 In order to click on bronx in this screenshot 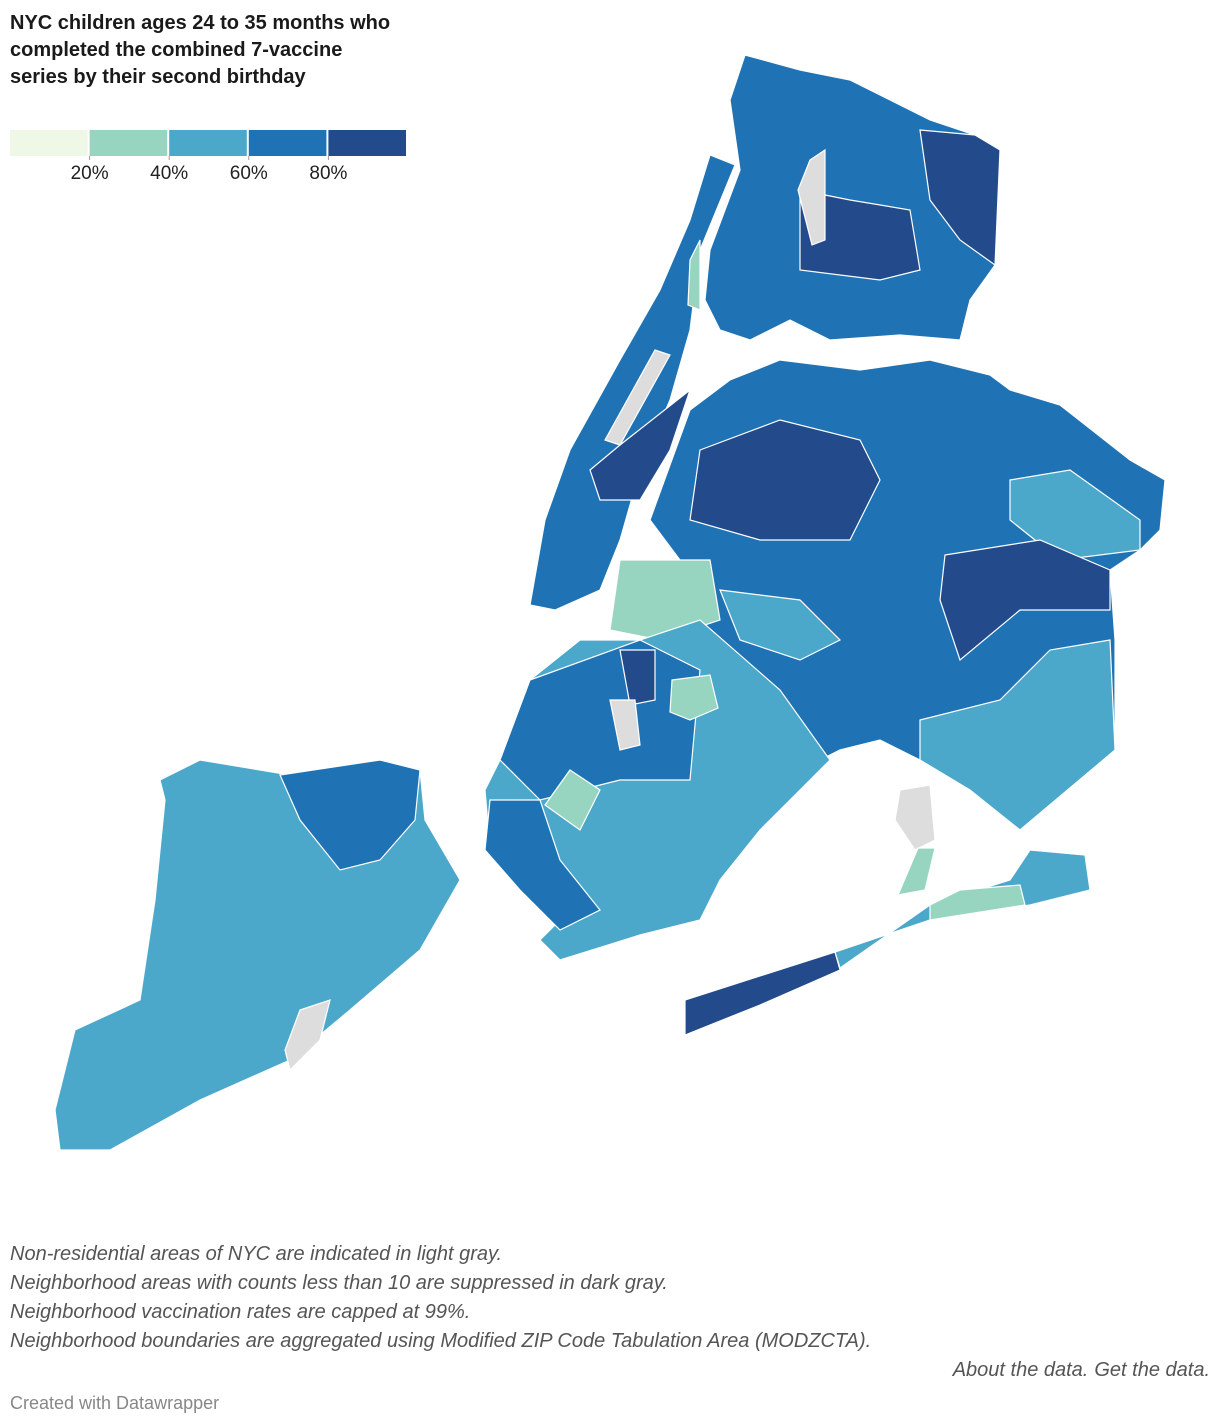, I will do `click(852, 197)`.